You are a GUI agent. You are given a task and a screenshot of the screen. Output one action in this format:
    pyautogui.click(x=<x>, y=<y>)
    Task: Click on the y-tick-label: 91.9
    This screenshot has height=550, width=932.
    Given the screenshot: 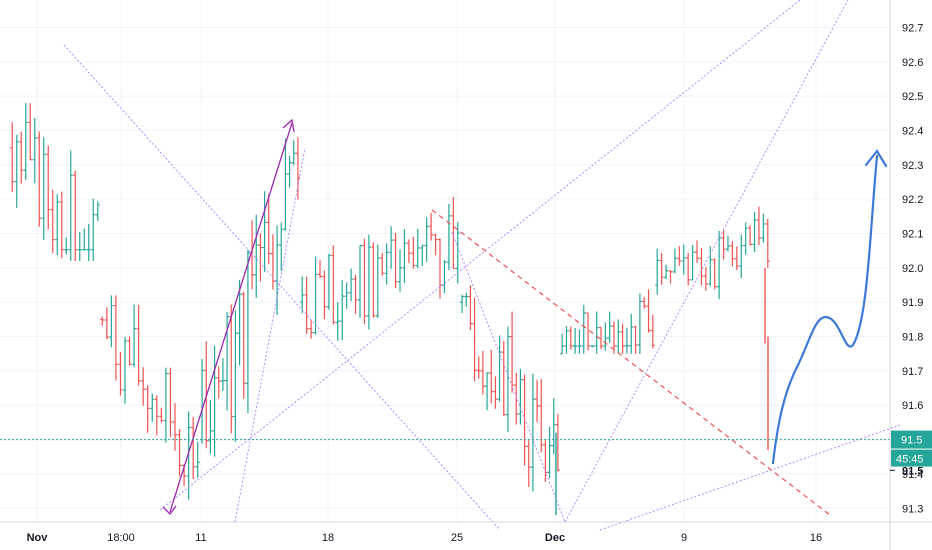 What is the action you would take?
    pyautogui.click(x=912, y=303)
    